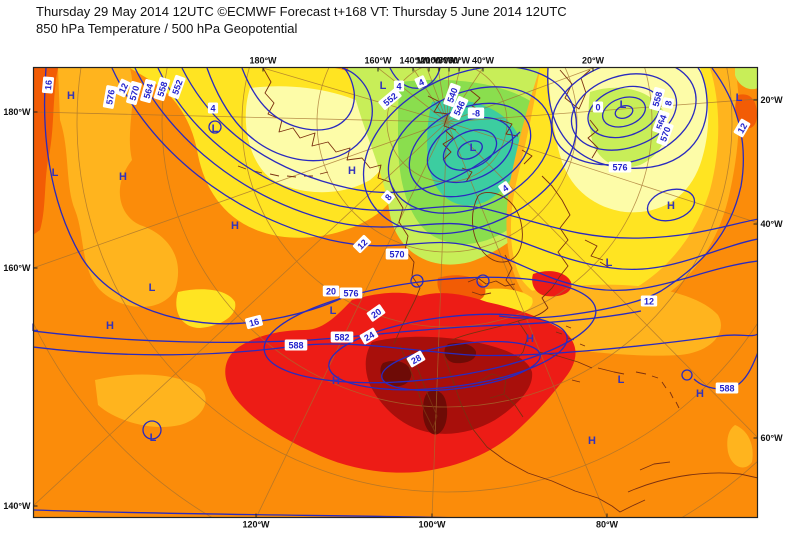 This screenshot has height=535, width=792. What do you see at coordinates (48, 85) in the screenshot?
I see `contour-label: 16` at bounding box center [48, 85].